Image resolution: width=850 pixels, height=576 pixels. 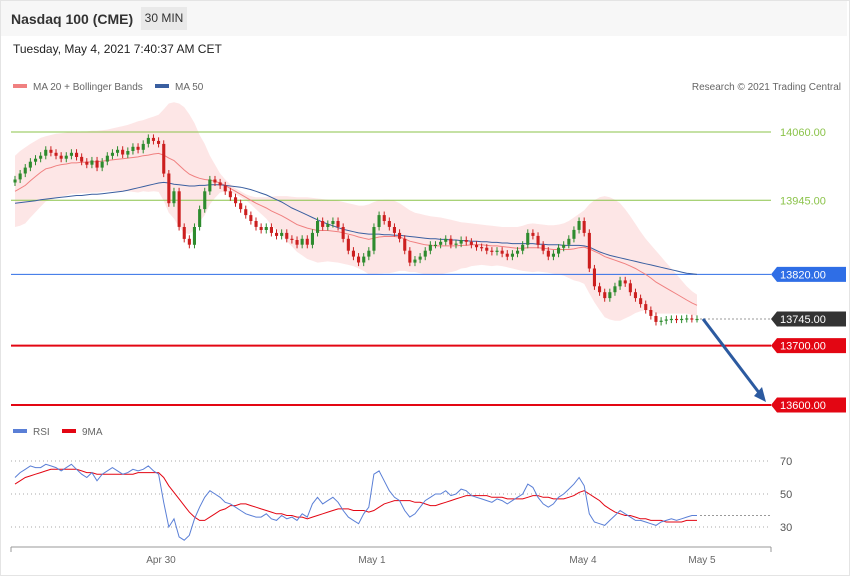 What do you see at coordinates (786, 462) in the screenshot?
I see `rsi-tick-70: 70` at bounding box center [786, 462].